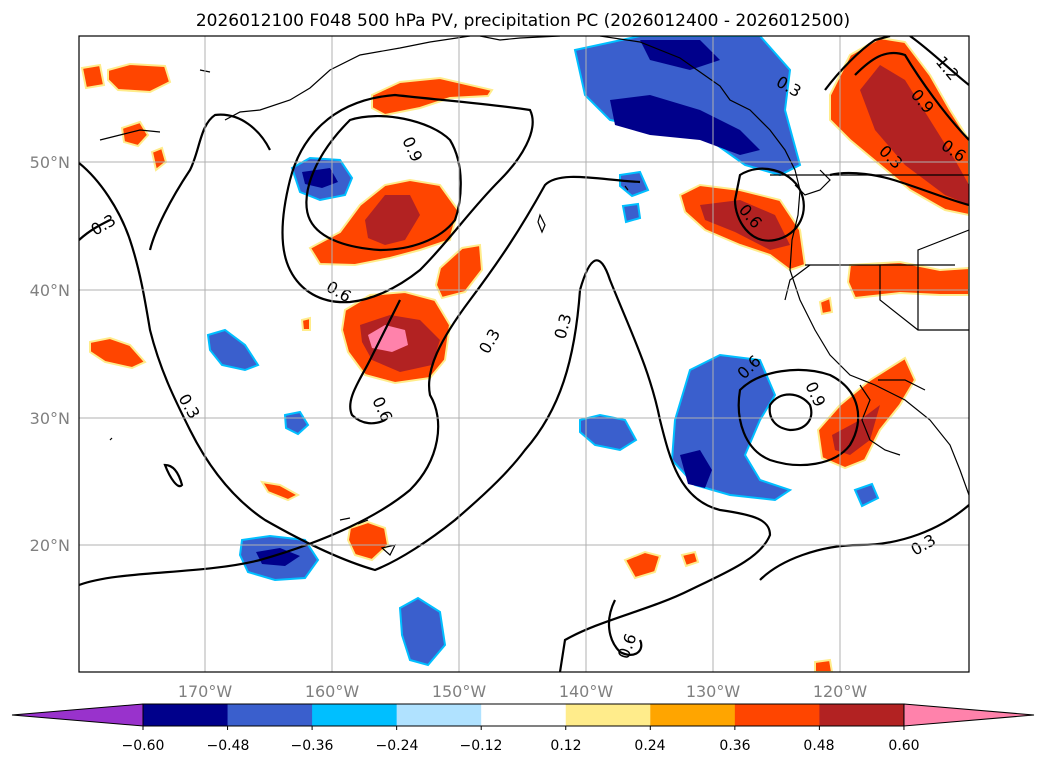 The image size is (1047, 765). What do you see at coordinates (685, 125) in the screenshot?
I see `negative-core-gulf-alaska` at bounding box center [685, 125].